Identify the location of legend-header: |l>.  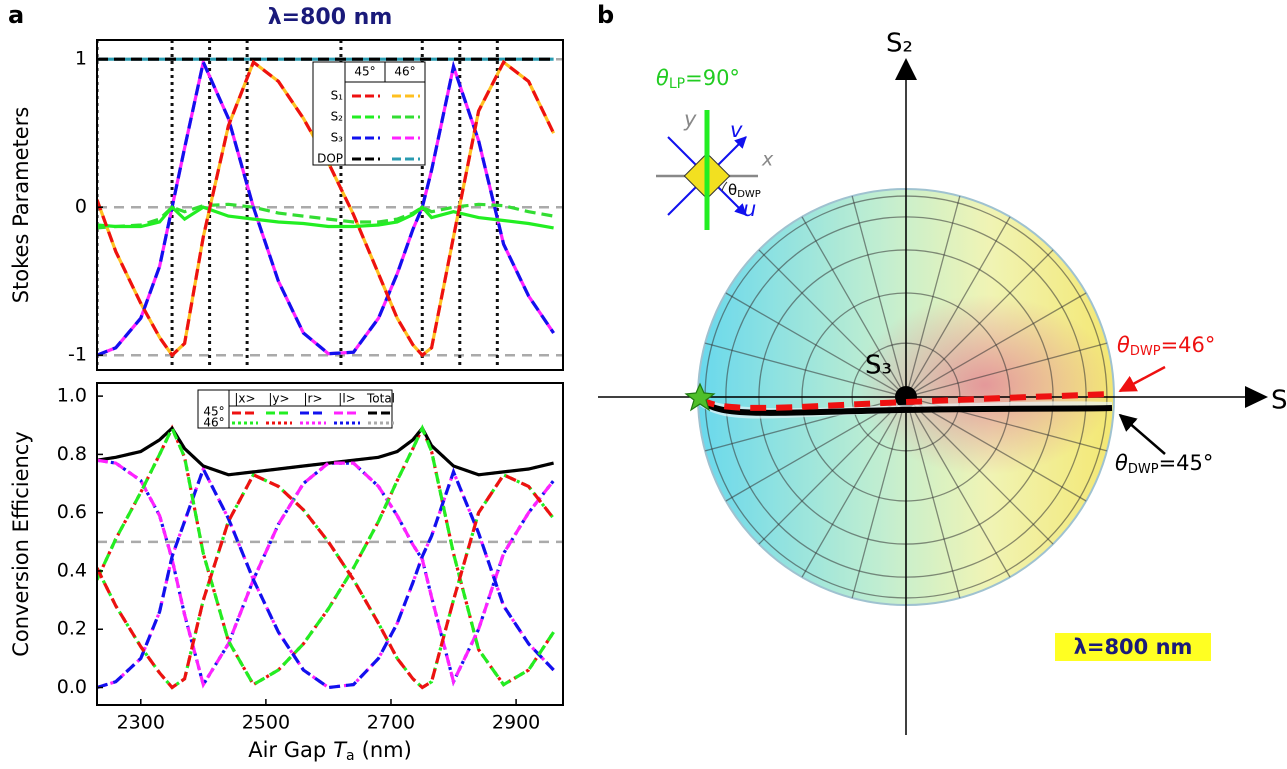
(346, 399).